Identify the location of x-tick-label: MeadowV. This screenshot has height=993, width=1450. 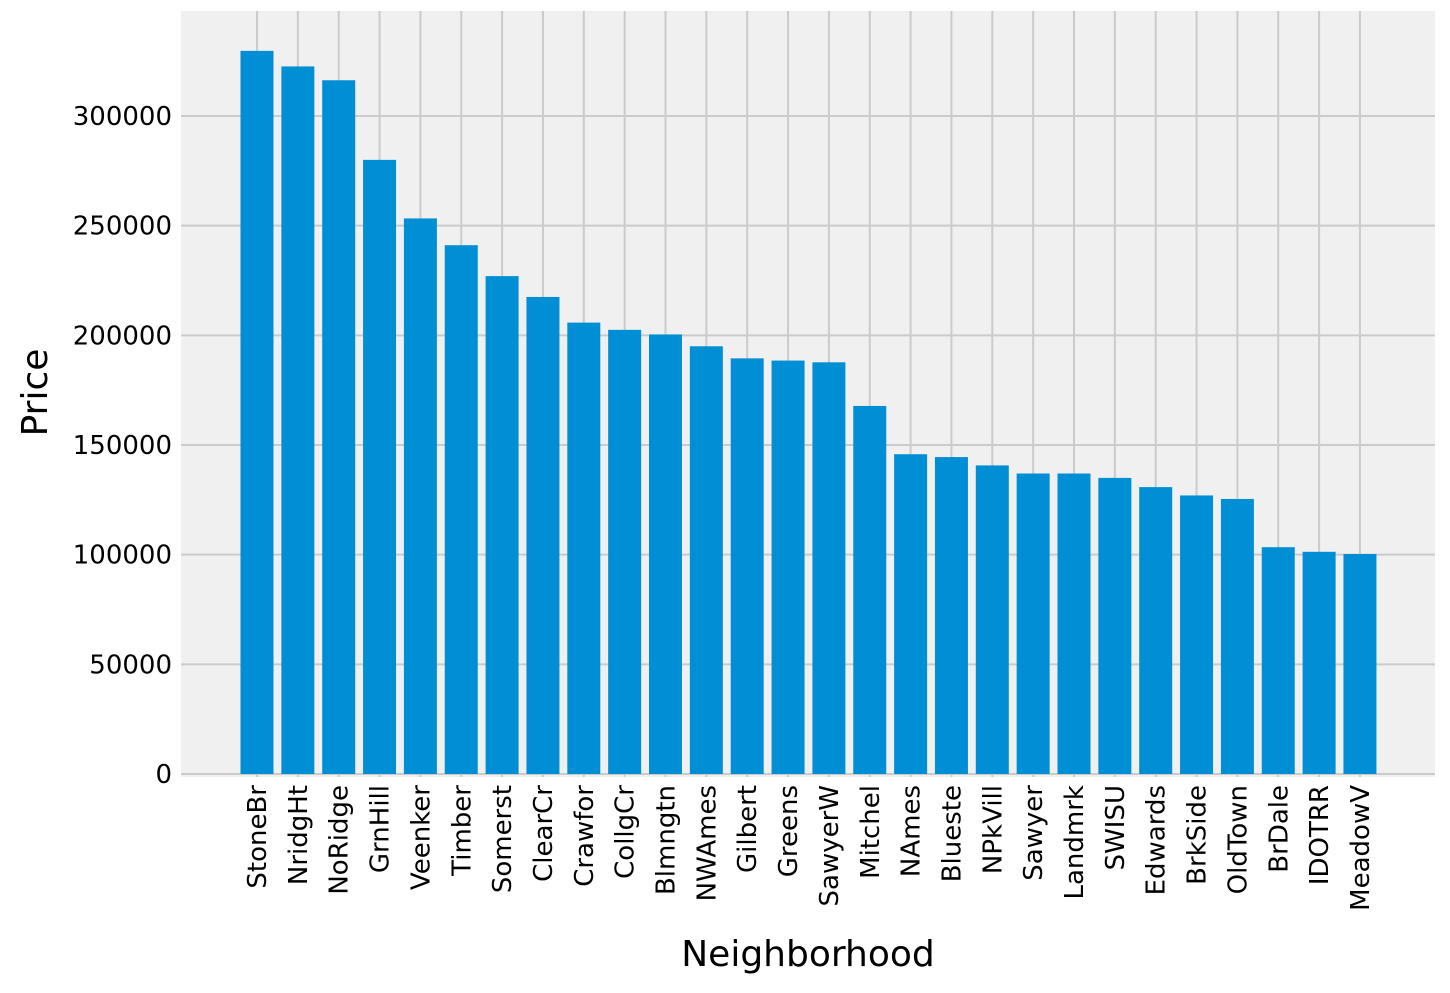
(1361, 848).